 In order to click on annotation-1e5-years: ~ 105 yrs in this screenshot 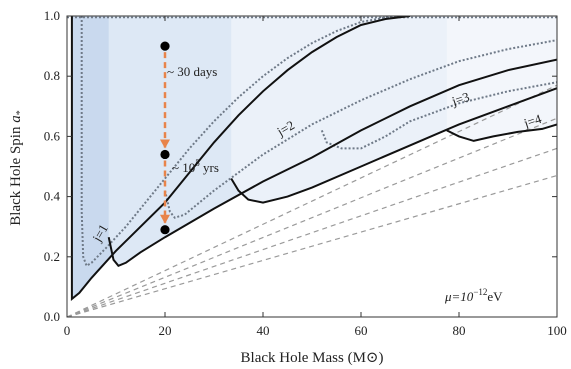, I will do `click(195, 166)`.